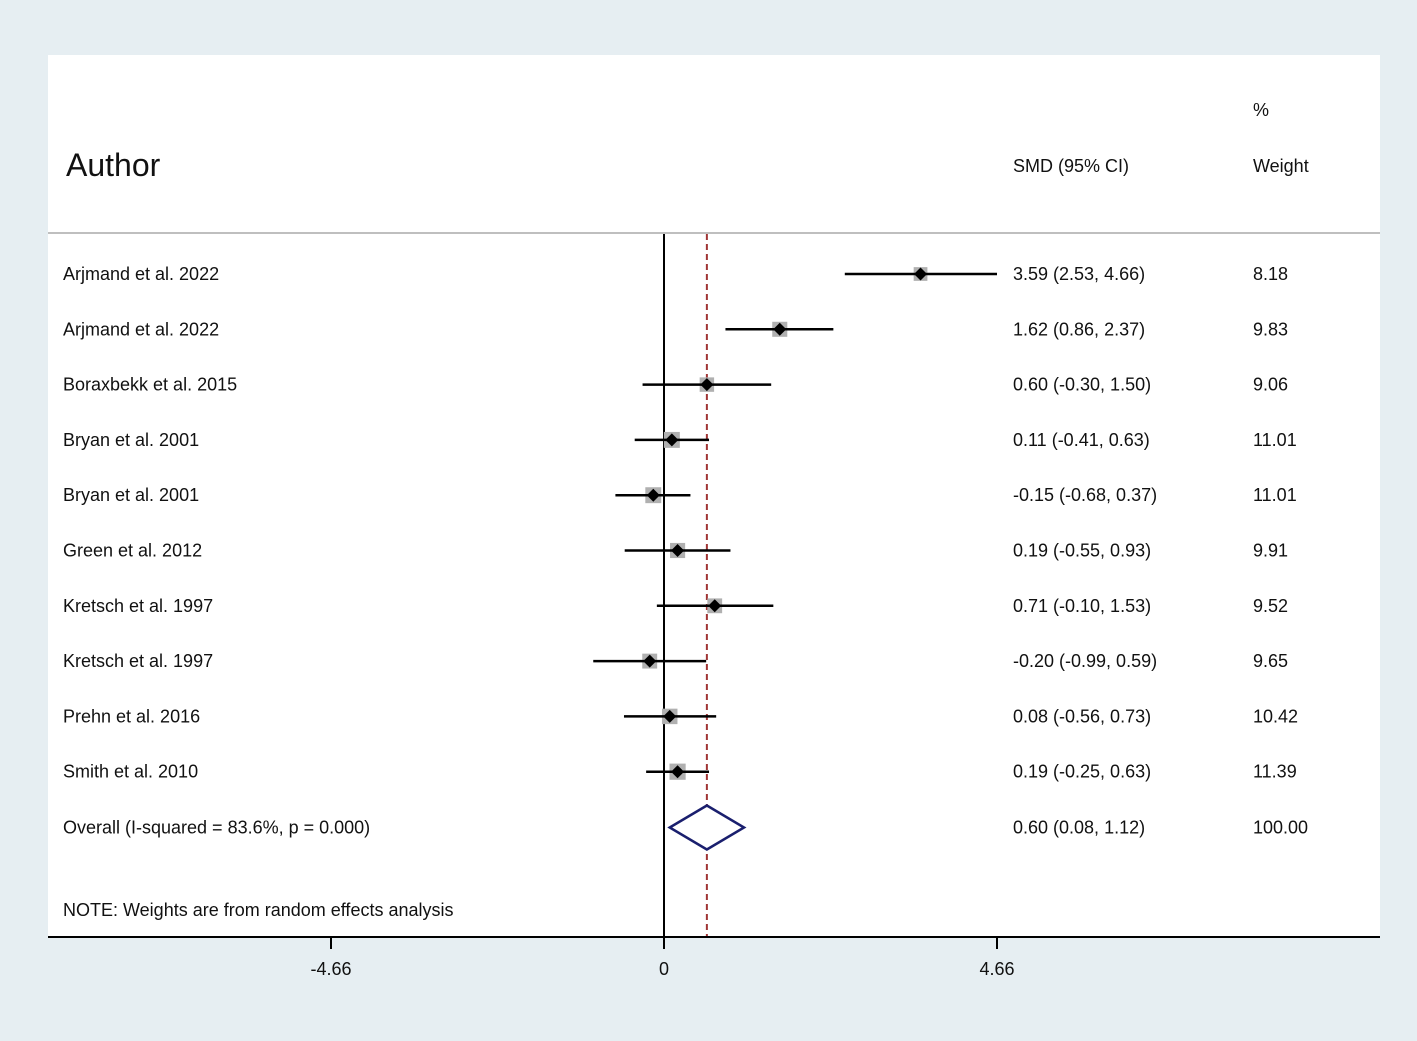 Image resolution: width=1417 pixels, height=1041 pixels. Describe the element at coordinates (662, 958) in the screenshot. I see `x-axis-ticks: -4.66 0 4.66` at that location.